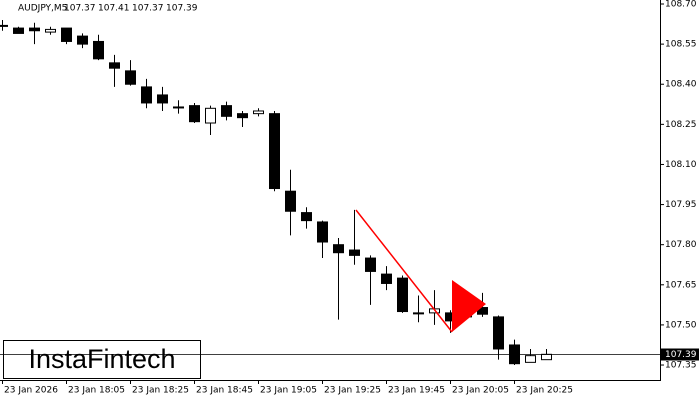  Describe the element at coordinates (352, 391) in the screenshot. I see `x-tick-label: 23 Jan 19:25` at that location.